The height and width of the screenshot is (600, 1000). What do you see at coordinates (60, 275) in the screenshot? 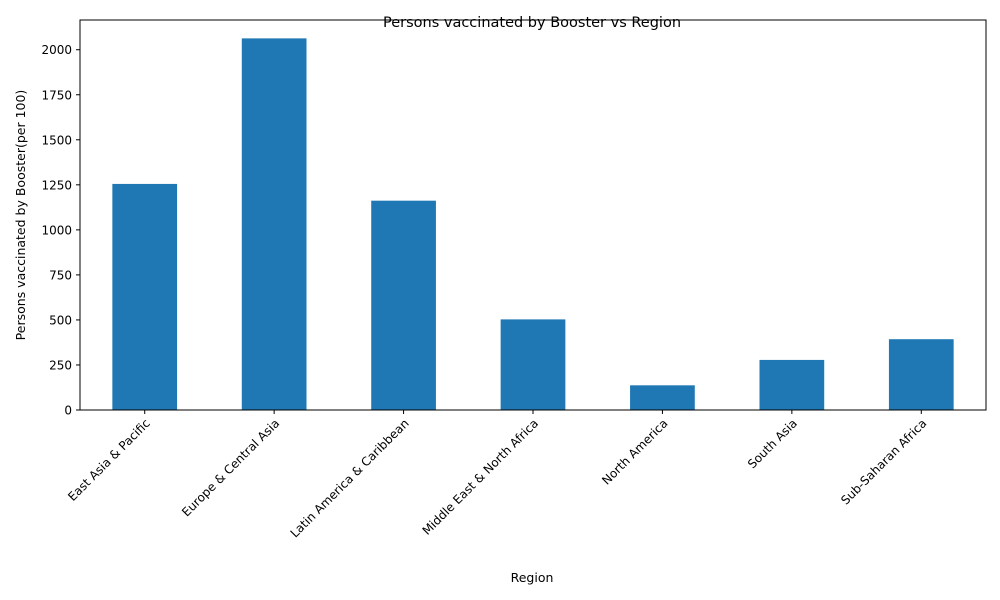
I see `y-tick-label: 750` at bounding box center [60, 275].